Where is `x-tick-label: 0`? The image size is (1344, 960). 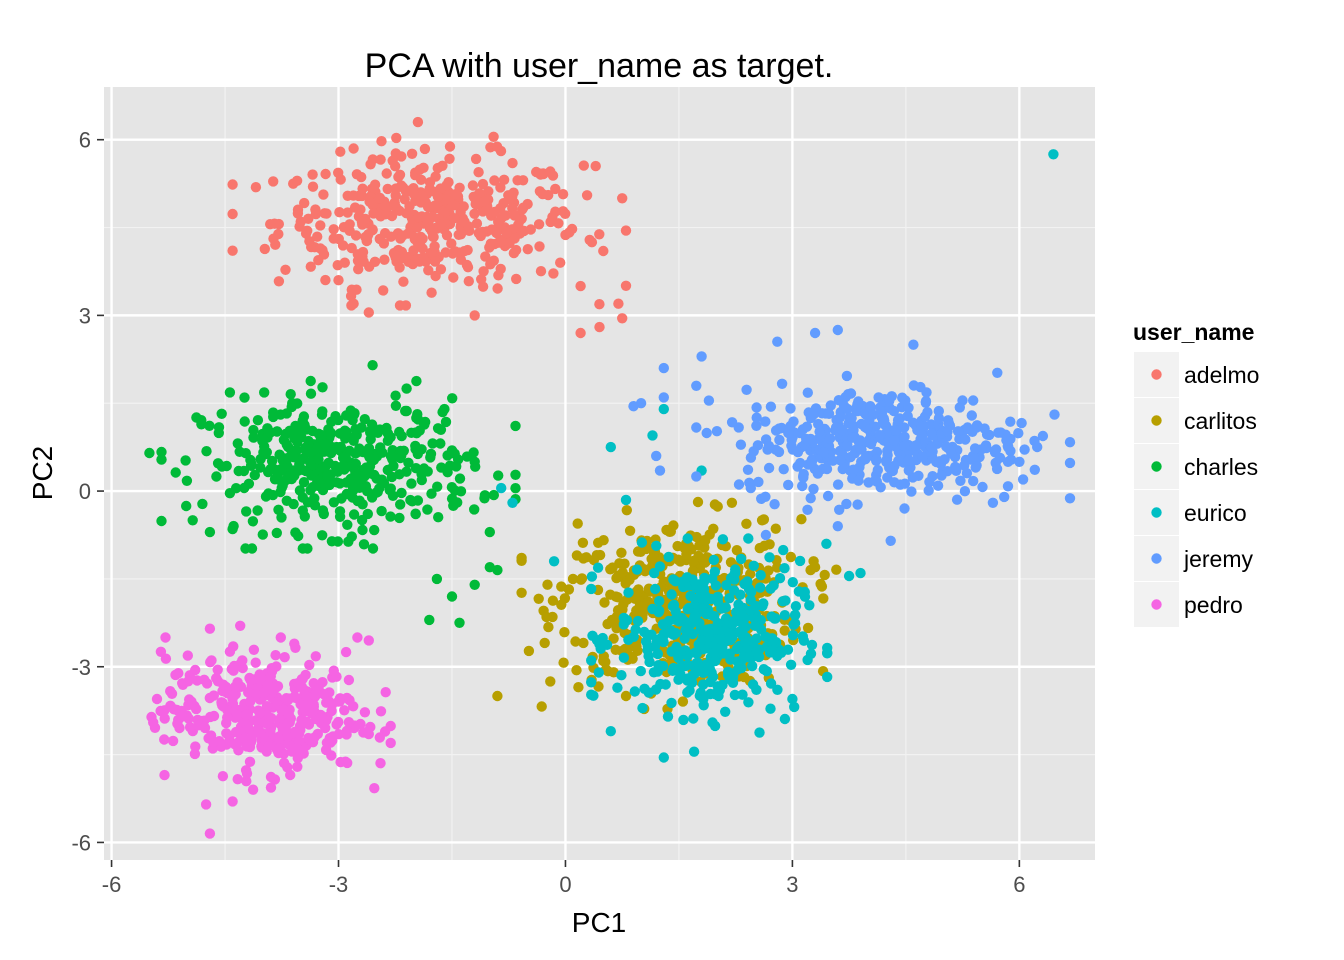
x-tick-label: 0 is located at coordinates (565, 884).